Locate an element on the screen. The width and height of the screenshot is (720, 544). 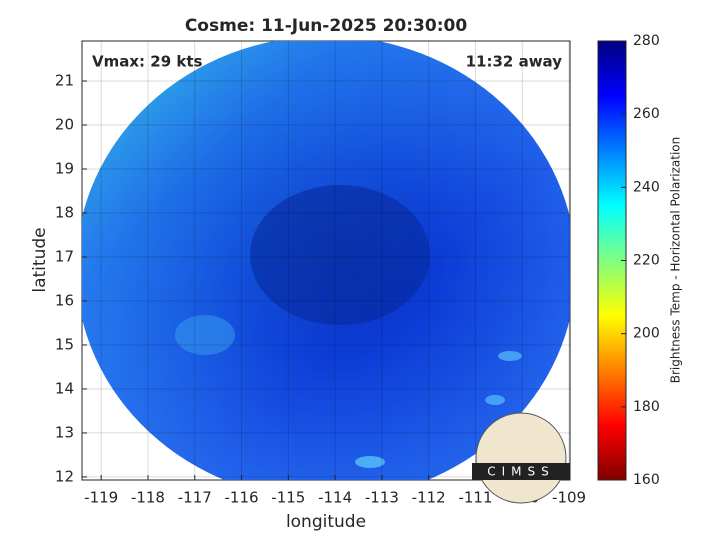
colorbar-tick-label: 280 is located at coordinates (646, 41).